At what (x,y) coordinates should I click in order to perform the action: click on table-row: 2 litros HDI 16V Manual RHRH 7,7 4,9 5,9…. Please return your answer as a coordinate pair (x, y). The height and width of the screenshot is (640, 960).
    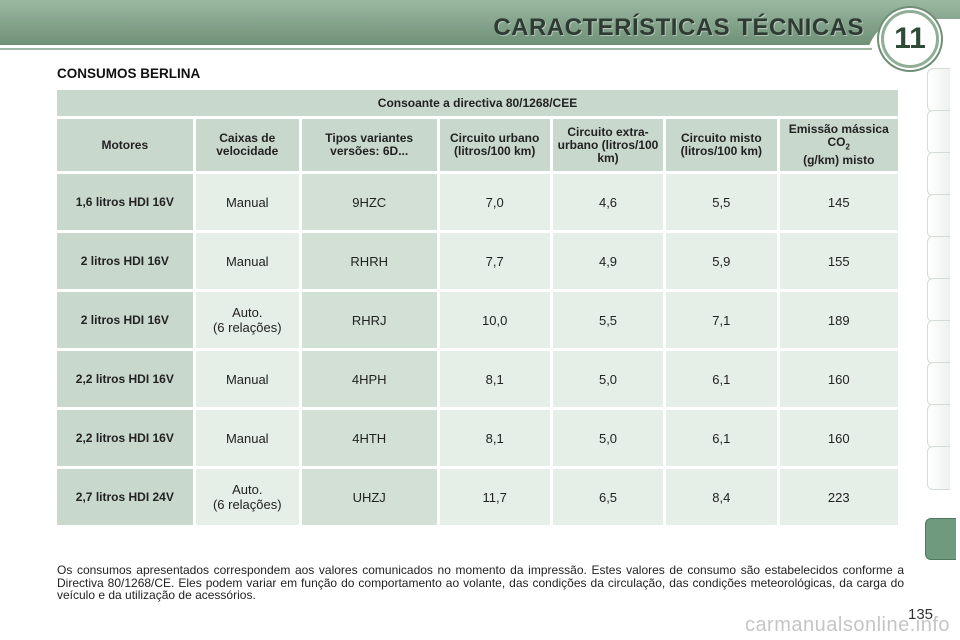
    Looking at the image, I should click on (477, 261).